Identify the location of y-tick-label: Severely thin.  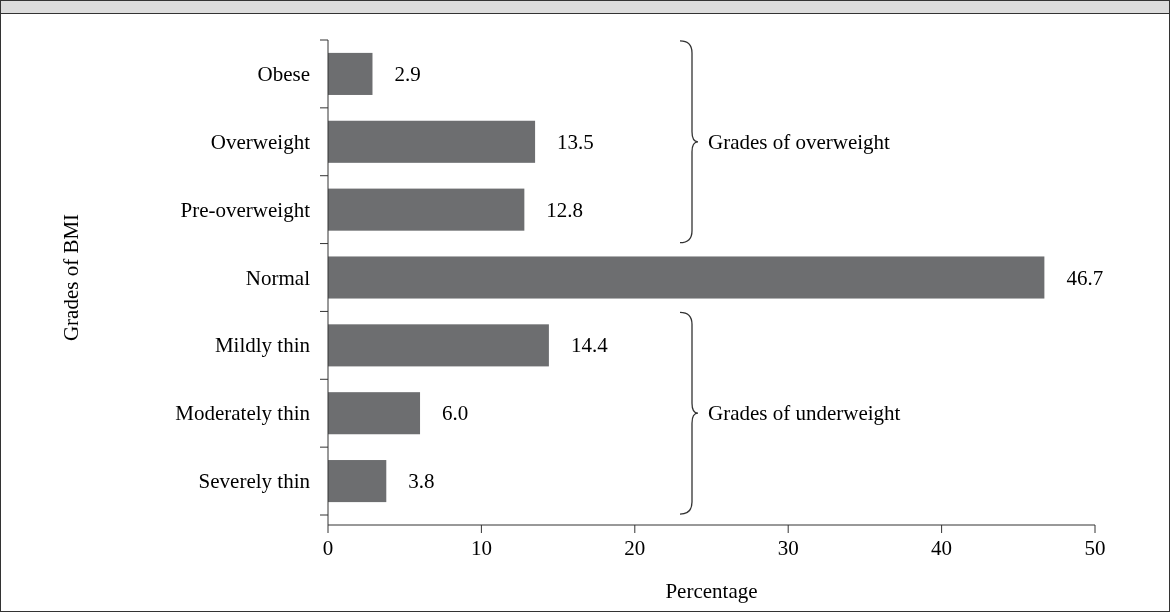
(254, 481).